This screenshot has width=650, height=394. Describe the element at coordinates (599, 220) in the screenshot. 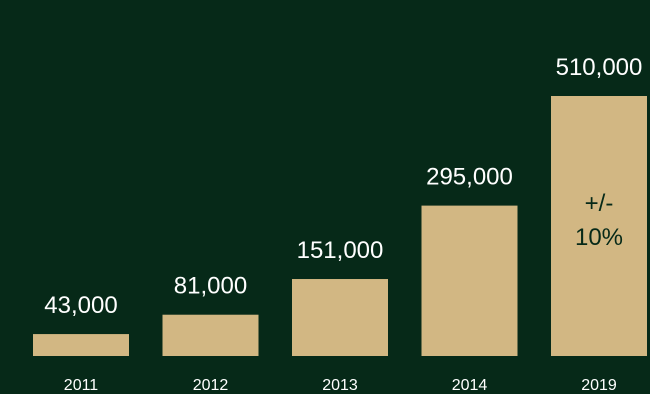

I see `annotations-layer: +/- 10%` at that location.